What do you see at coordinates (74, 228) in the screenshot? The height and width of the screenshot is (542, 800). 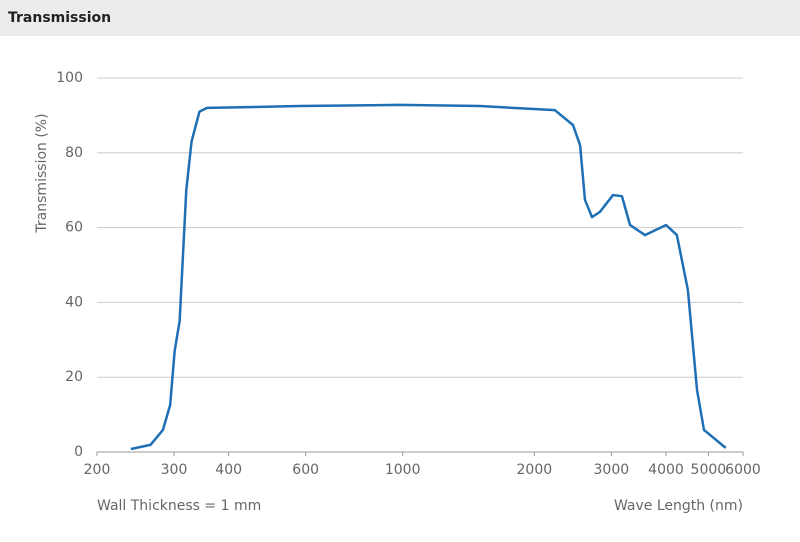 I see `y-tick-label: 60` at bounding box center [74, 228].